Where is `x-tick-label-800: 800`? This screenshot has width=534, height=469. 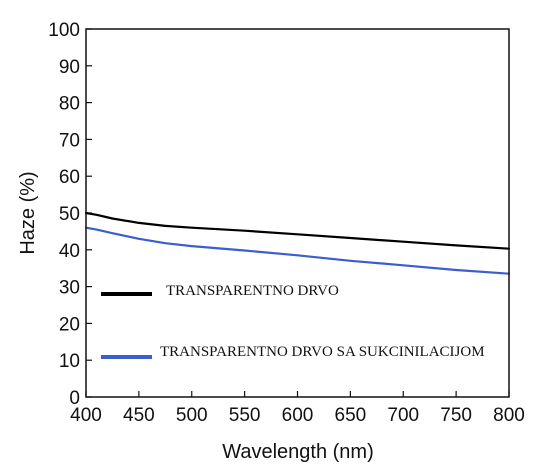 x-tick-label-800: 800 is located at coordinates (509, 415).